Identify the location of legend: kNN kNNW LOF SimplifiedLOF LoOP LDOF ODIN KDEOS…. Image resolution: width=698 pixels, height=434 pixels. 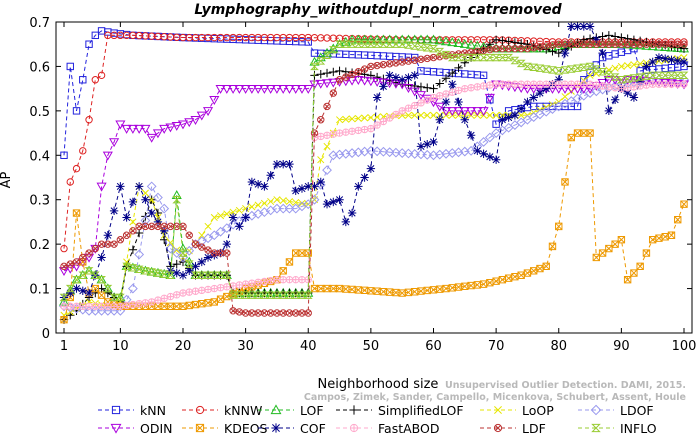
(377, 418).